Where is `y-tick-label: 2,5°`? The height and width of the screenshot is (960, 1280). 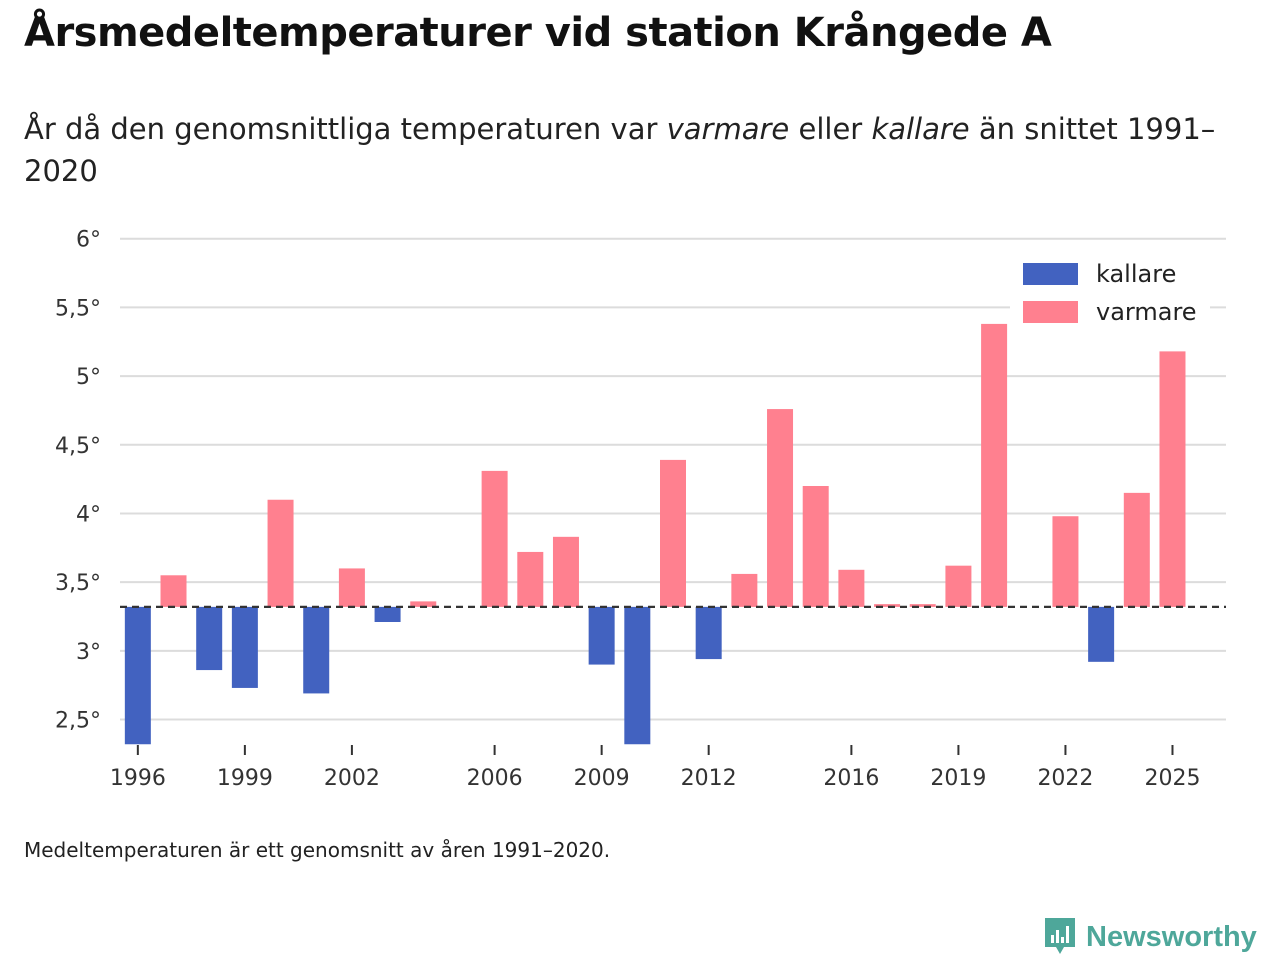
y-tick-label: 2,5° is located at coordinates (78, 721).